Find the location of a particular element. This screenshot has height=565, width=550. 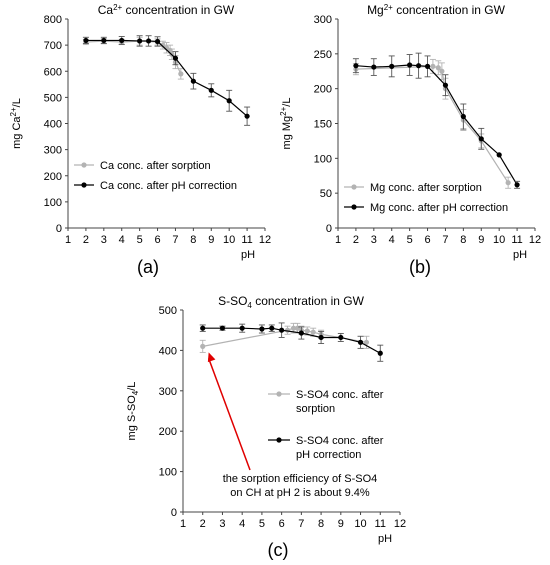

x-axis-label: pH is located at coordinates (248, 255).